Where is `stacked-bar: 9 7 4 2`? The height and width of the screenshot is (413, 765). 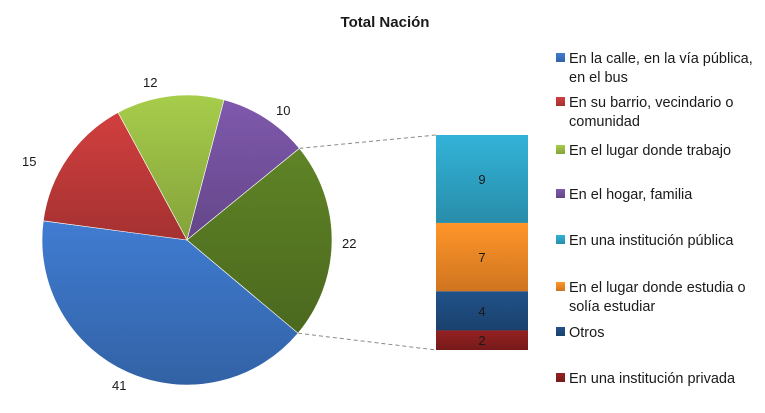
stacked-bar: 9 7 4 2 is located at coordinates (482, 242).